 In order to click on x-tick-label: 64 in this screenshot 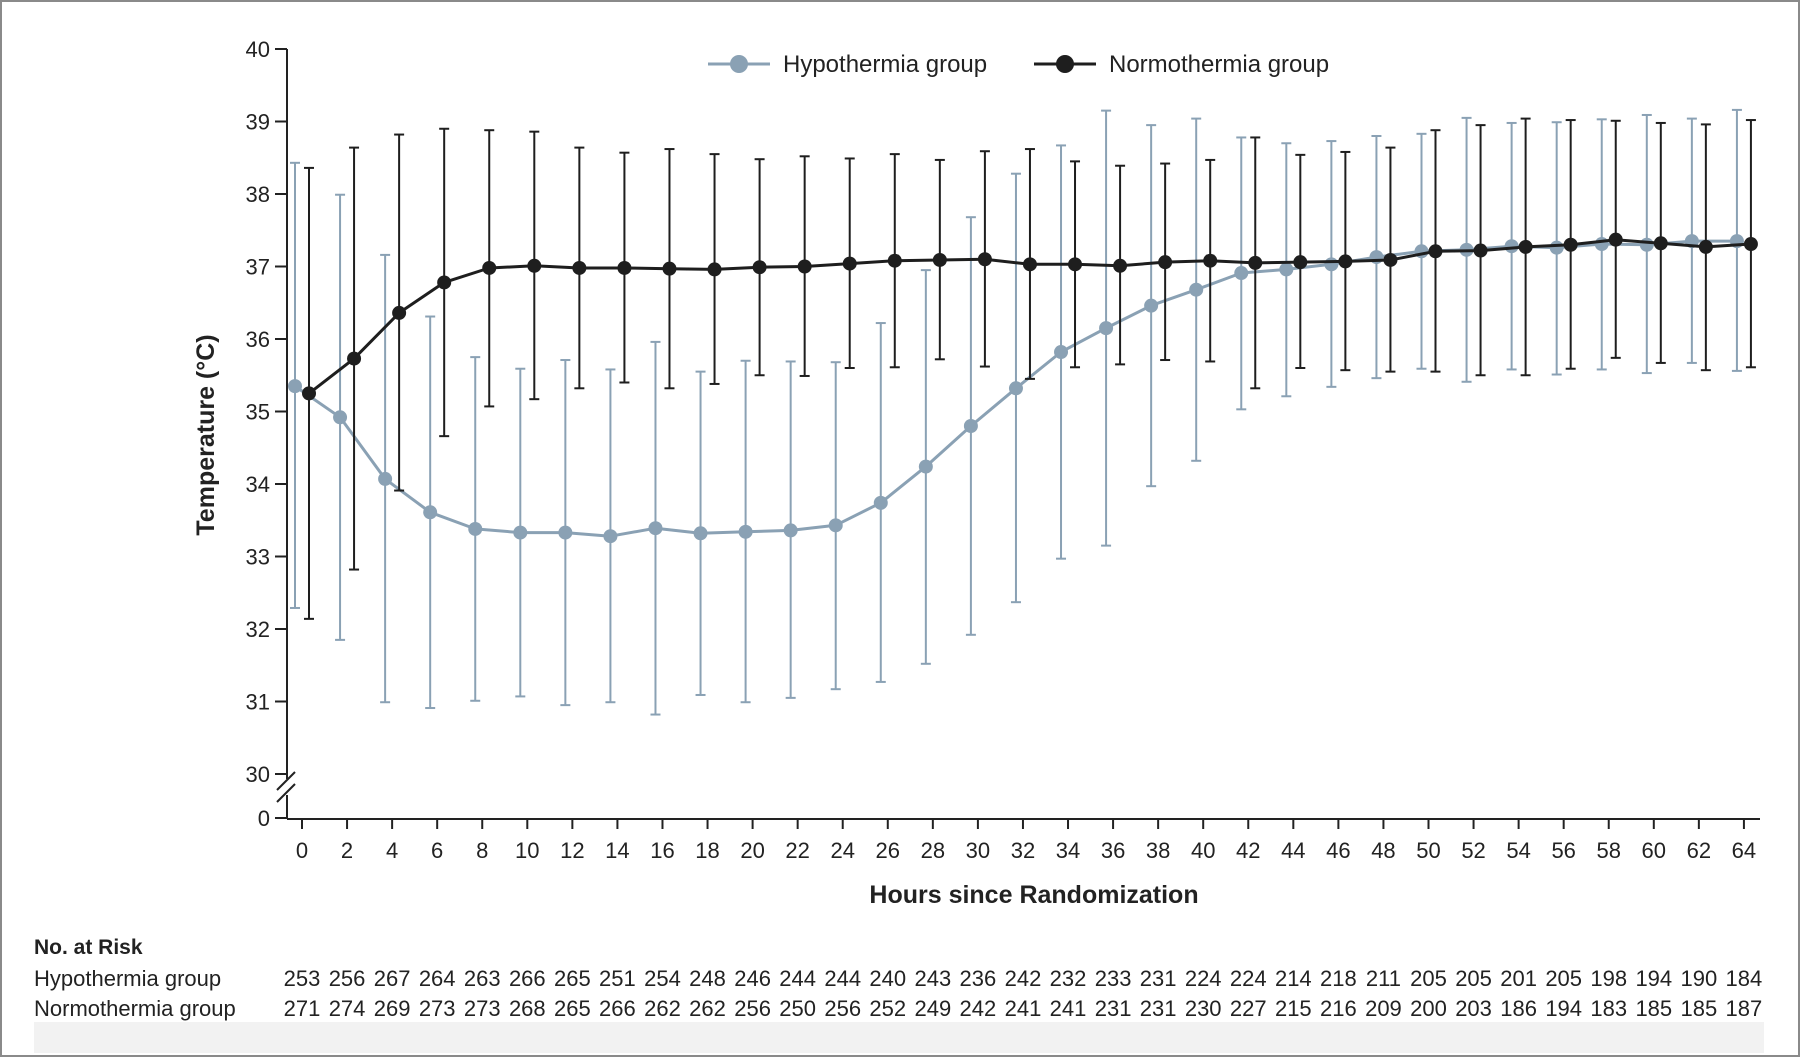, I will do `click(1744, 850)`.